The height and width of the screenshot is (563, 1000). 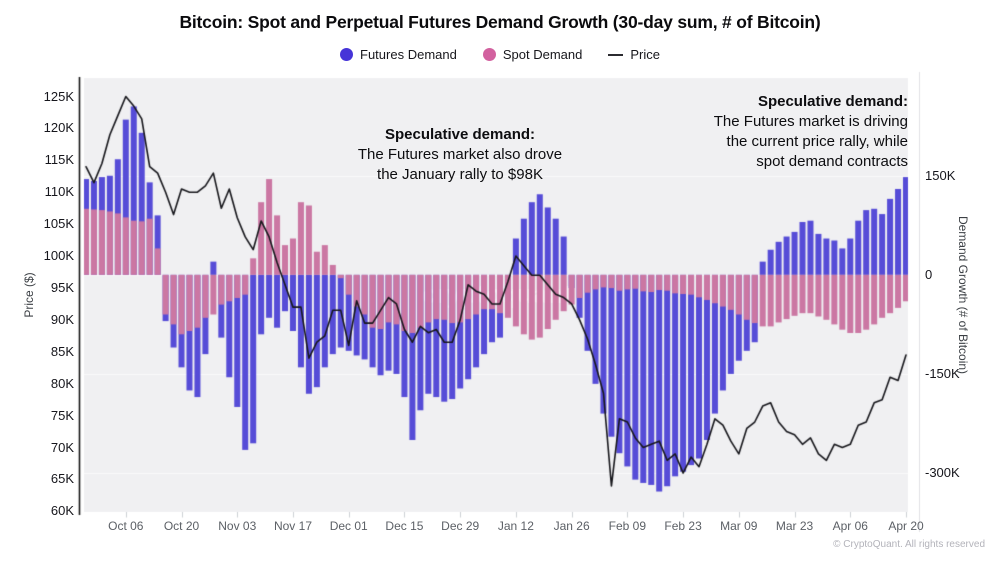 I want to click on legend-label-spot: Spot Demand, so click(x=542, y=54).